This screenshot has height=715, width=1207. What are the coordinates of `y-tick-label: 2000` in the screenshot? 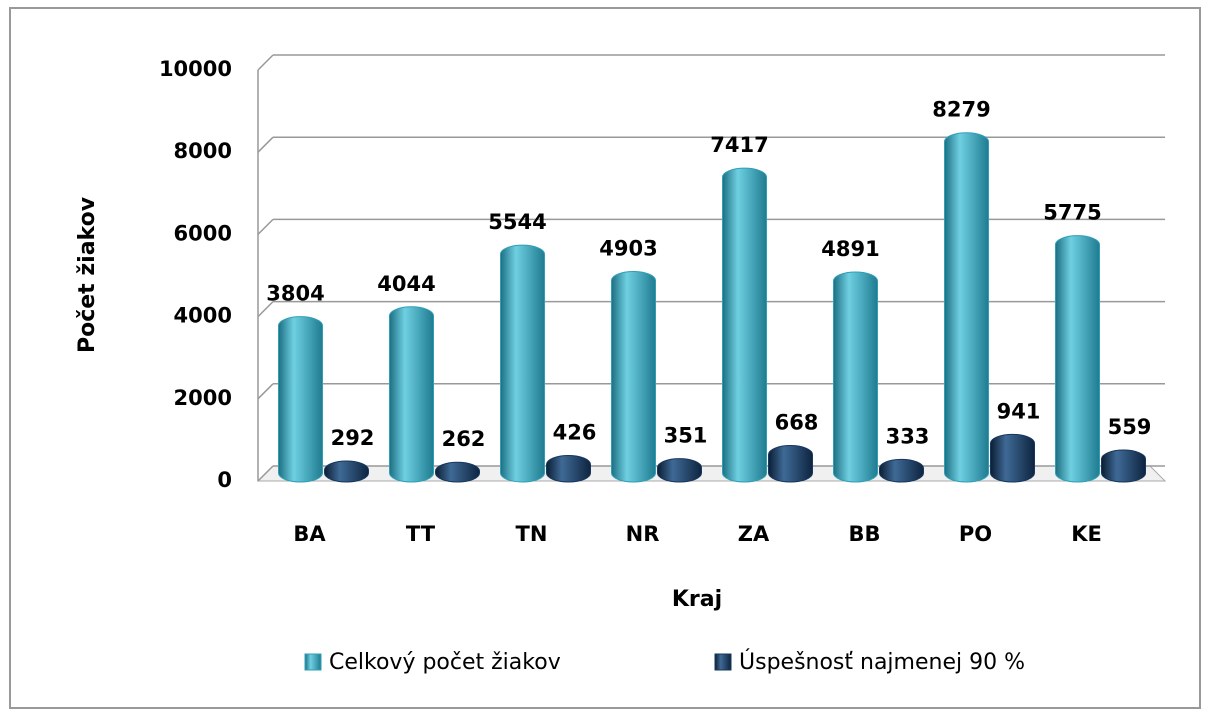 It's located at (203, 398).